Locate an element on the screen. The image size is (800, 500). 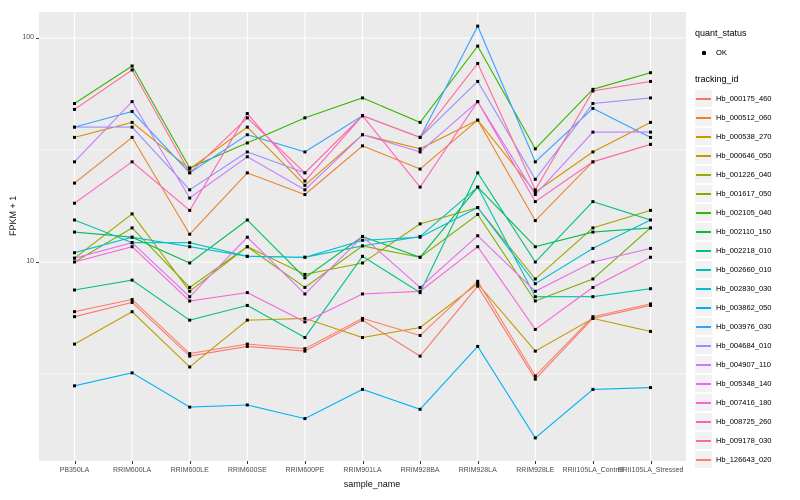
legend-quant-status-title: quant_status is located at coordinates (721, 33).